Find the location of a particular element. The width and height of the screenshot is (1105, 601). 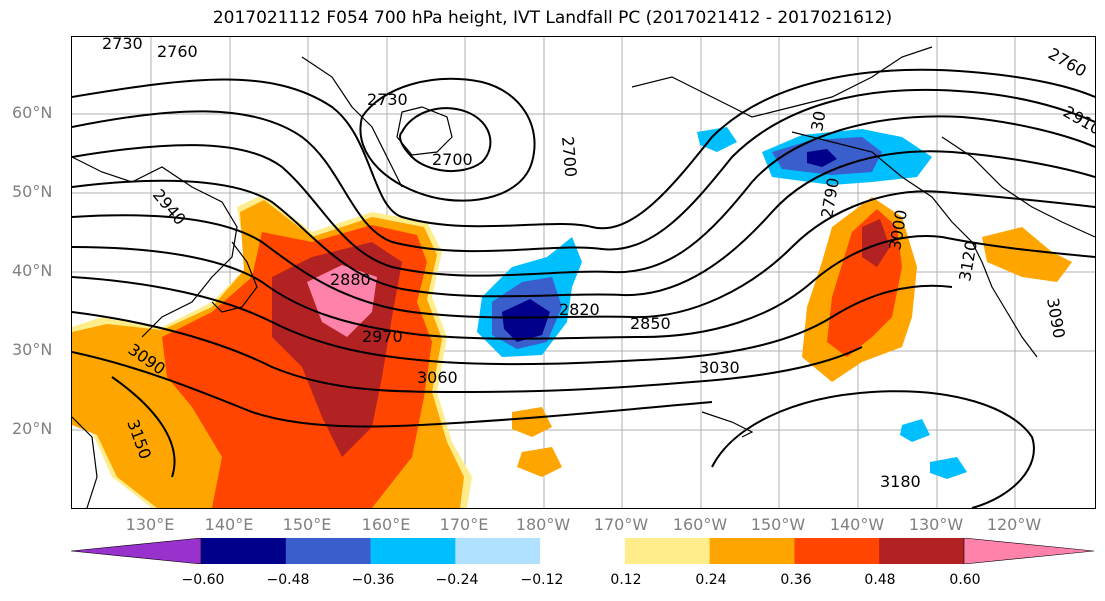

contour-label: 3120 is located at coordinates (968, 260).